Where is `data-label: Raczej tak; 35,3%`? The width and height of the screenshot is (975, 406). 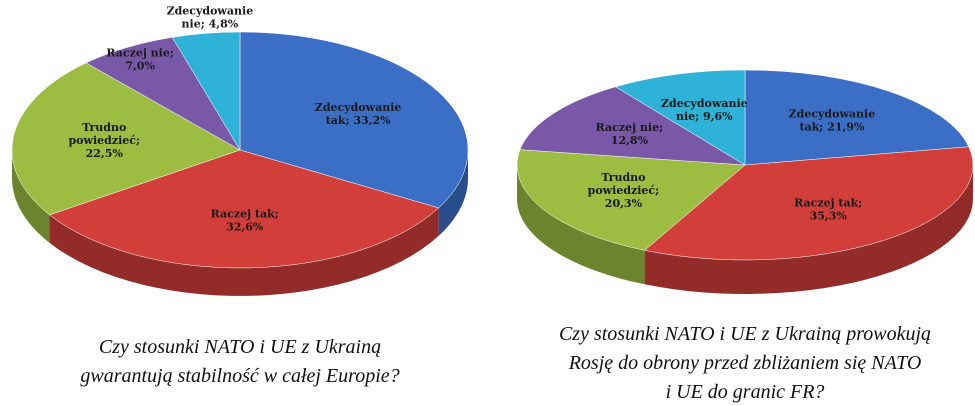
data-label: Raczej tak; 35,3% is located at coordinates (828, 210).